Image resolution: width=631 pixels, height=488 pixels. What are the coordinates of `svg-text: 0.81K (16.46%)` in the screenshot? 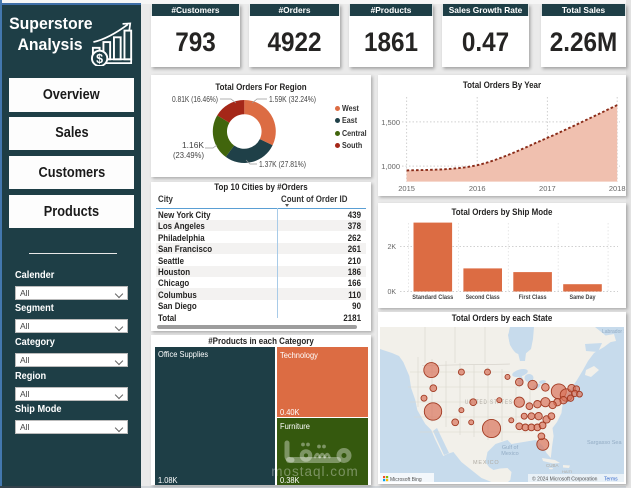 It's located at (195, 99).